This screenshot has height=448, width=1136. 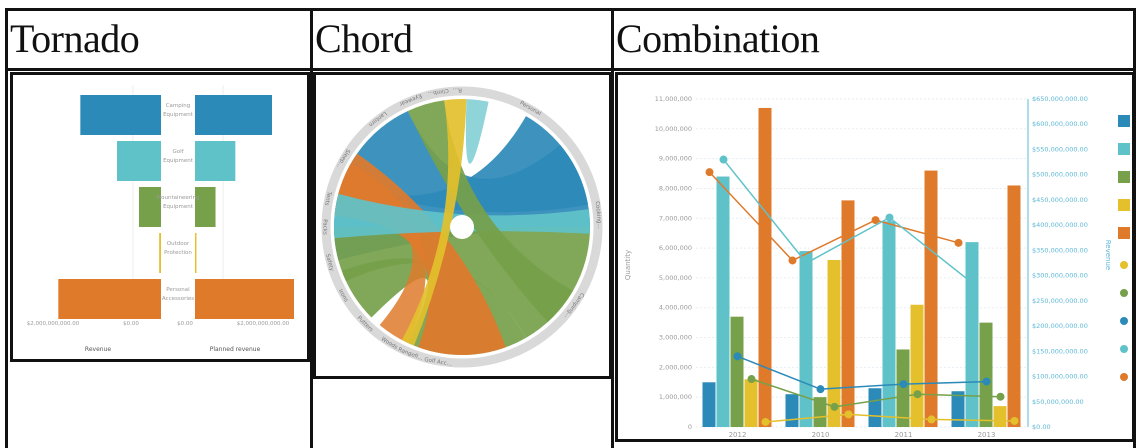 What do you see at coordinates (327, 198) in the screenshot?
I see `chord-segment-label: Tents` at bounding box center [327, 198].